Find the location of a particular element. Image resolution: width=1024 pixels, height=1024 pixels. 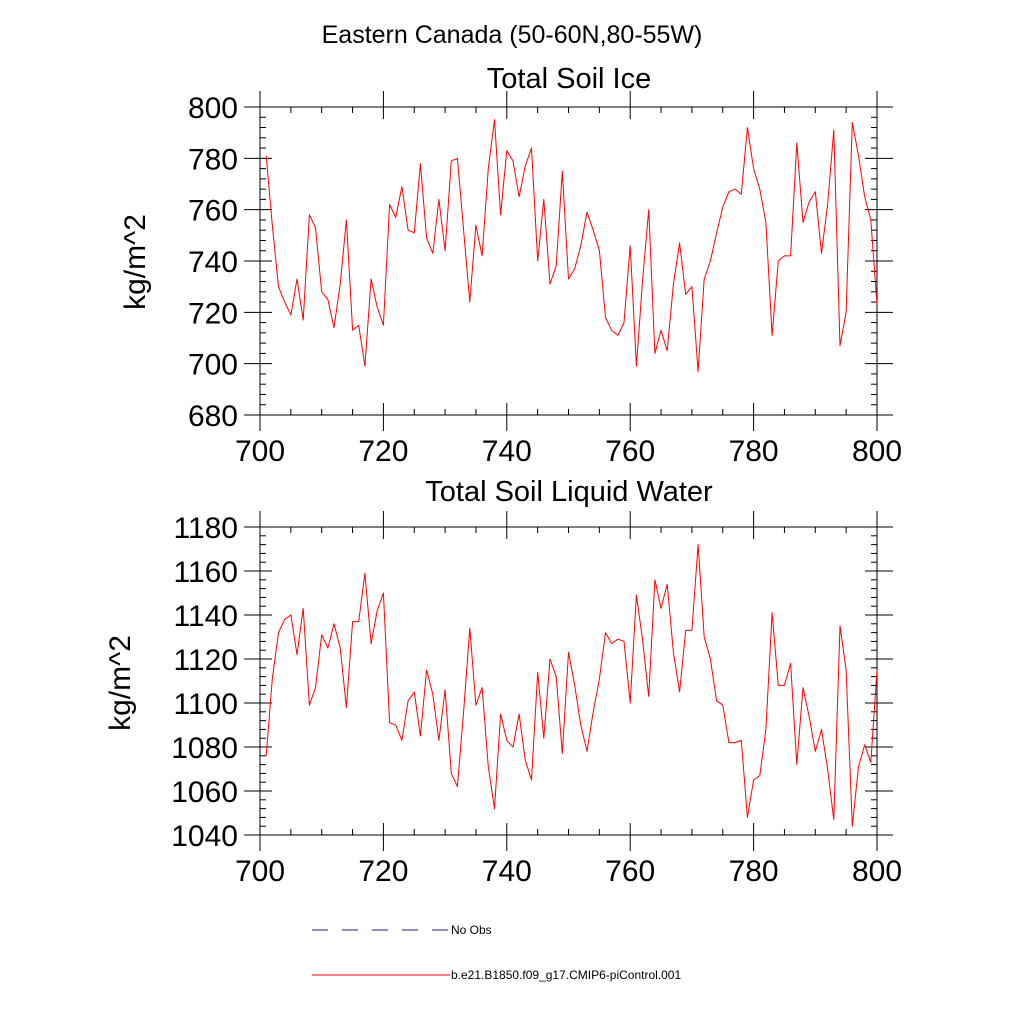

y-tick-label: 1040 is located at coordinates (204, 836).